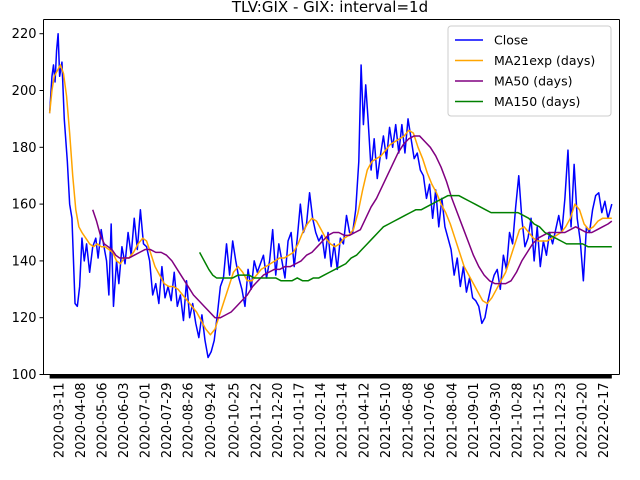 Image resolution: width=640 pixels, height=480 pixels. I want to click on y-tick-label: 160, so click(24, 205).